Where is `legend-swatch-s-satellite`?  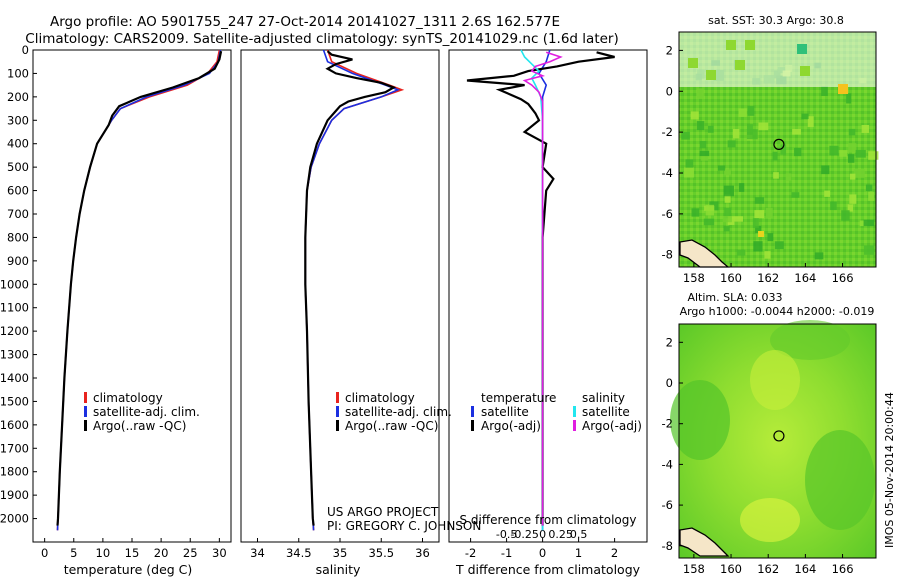
legend-swatch-s-satellite is located at coordinates (574, 411).